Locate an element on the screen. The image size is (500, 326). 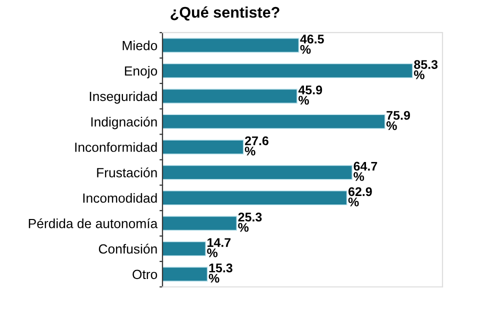
chart-title: ¿Qué sentiste? is located at coordinates (225, 13).